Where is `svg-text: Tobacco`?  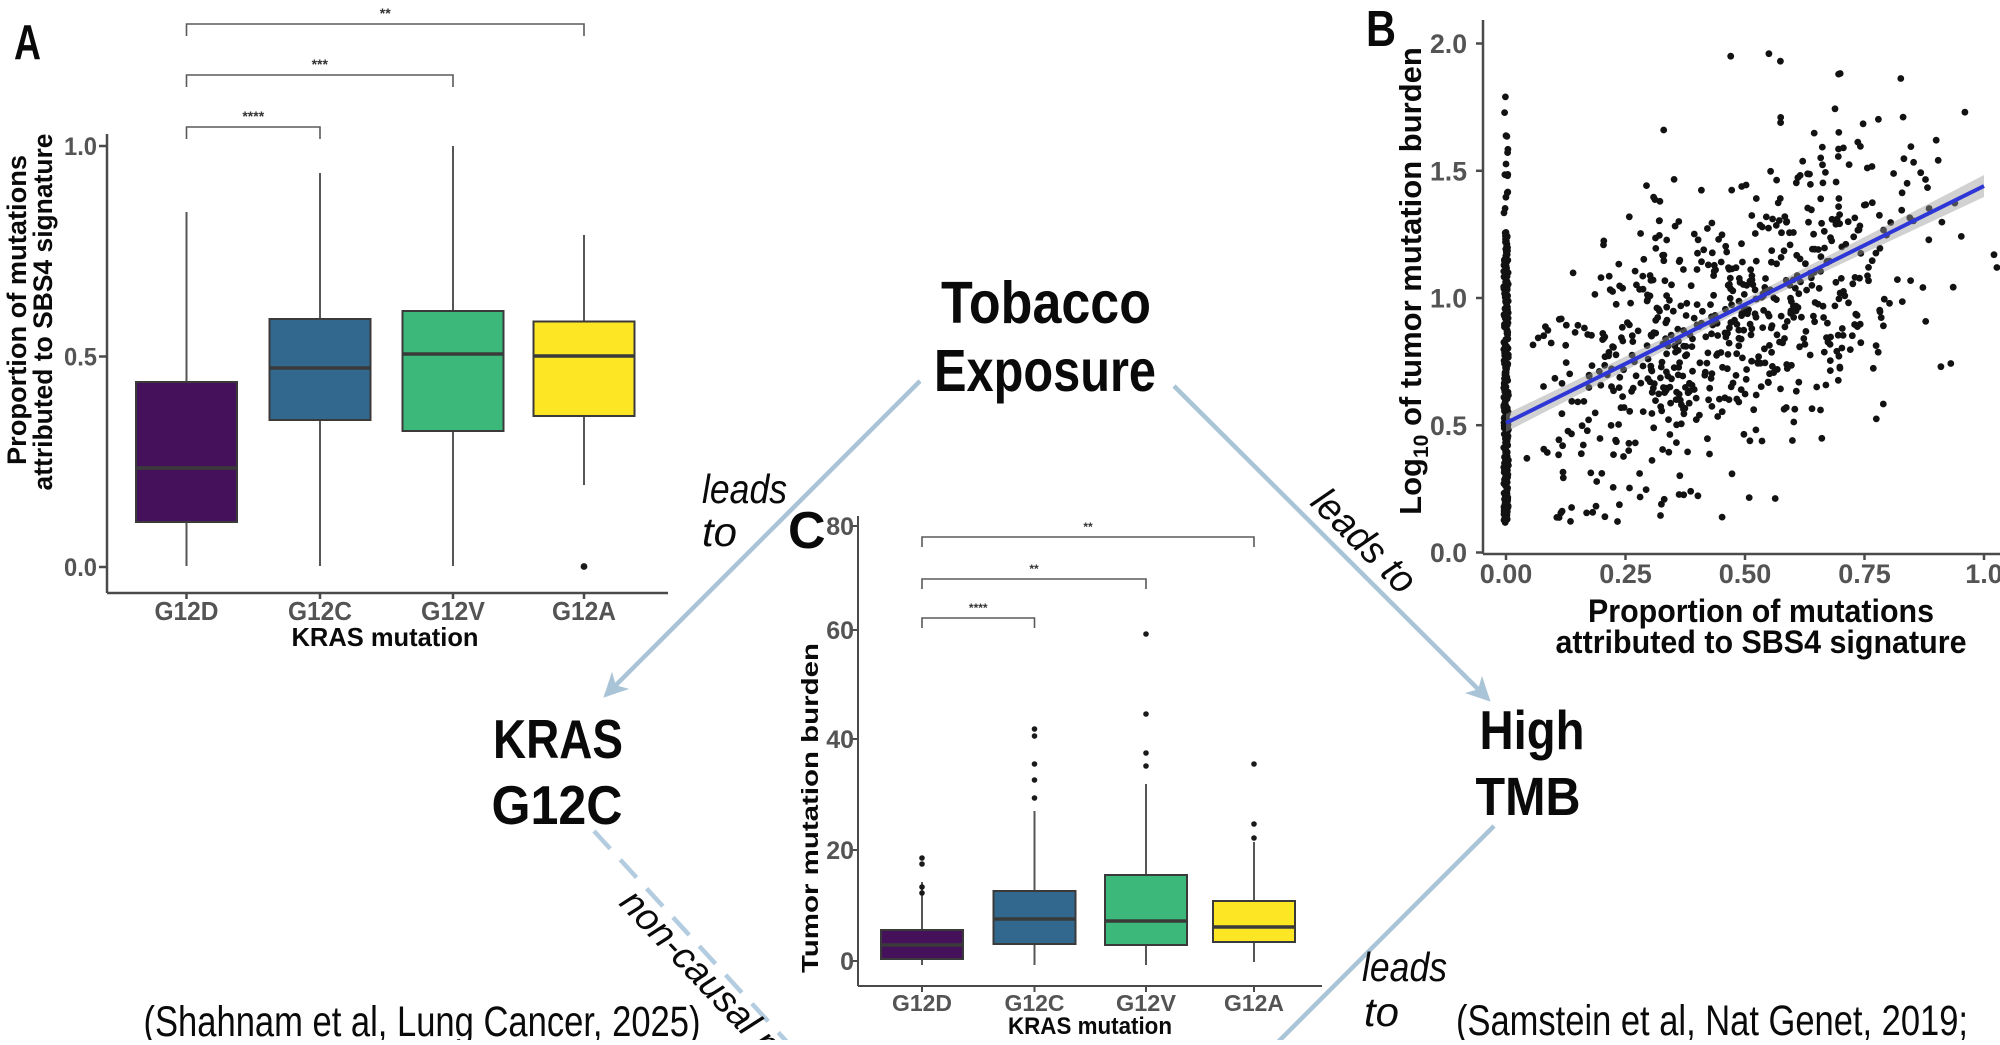
svg-text: Tobacco is located at coordinates (1046, 303).